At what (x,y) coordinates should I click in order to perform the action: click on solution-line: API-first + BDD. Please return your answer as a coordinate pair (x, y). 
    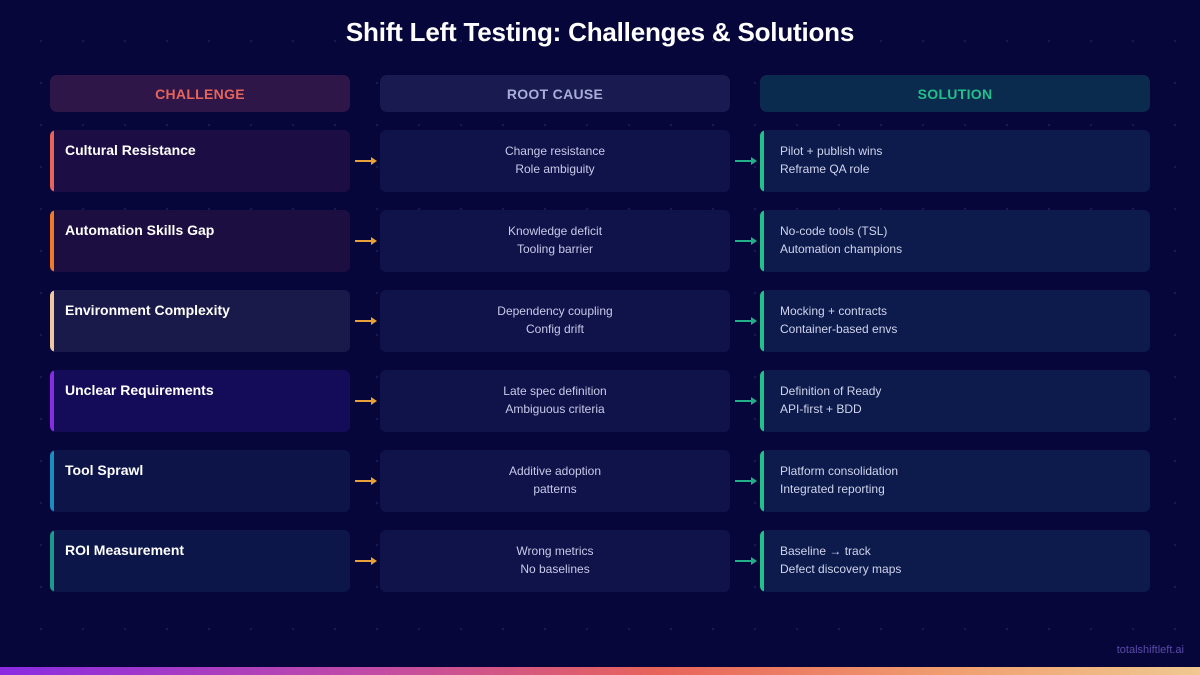
    Looking at the image, I should click on (821, 409).